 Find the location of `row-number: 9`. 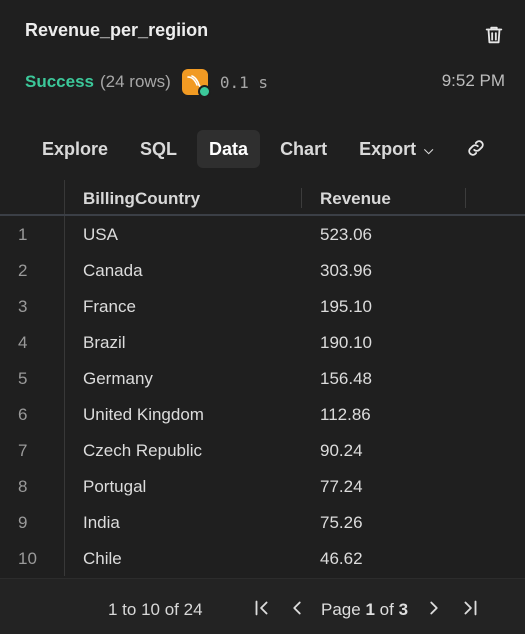

row-number: 9 is located at coordinates (23, 522).